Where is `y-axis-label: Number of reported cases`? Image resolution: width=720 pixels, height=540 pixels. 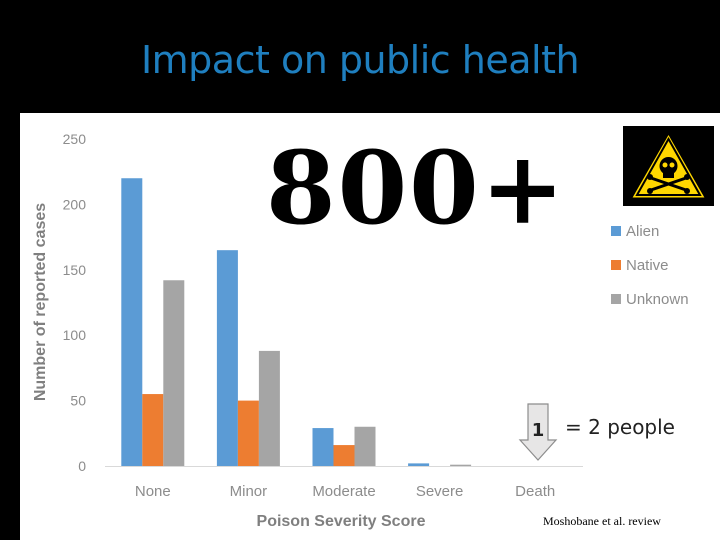 y-axis-label: Number of reported cases is located at coordinates (40, 302).